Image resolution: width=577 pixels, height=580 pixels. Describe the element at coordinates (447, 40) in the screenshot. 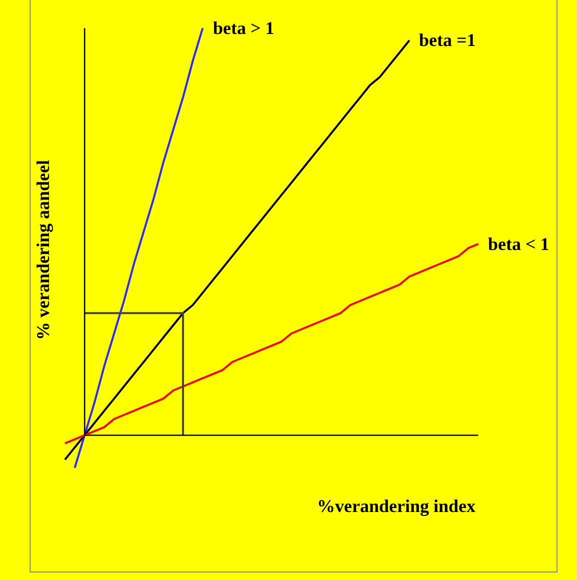

I see `series-label: beta =1` at that location.